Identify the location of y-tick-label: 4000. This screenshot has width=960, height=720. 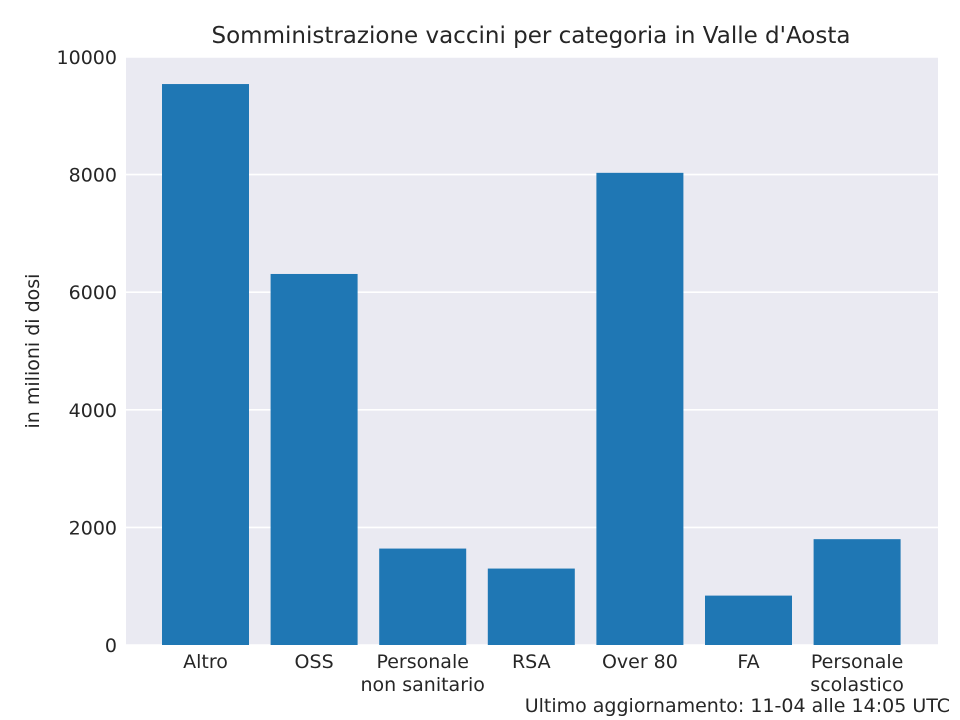
(93, 411).